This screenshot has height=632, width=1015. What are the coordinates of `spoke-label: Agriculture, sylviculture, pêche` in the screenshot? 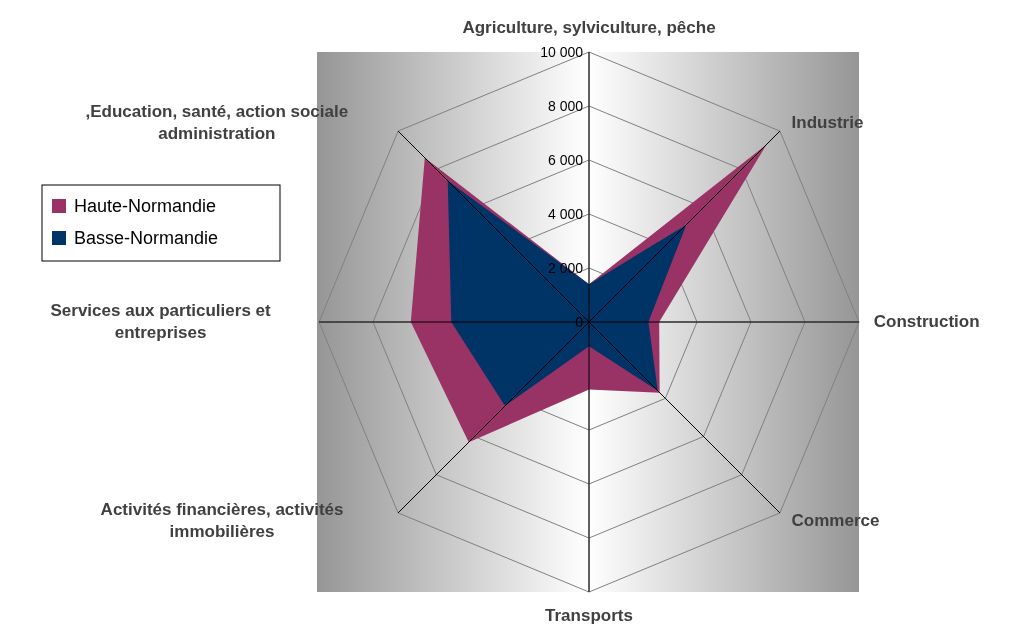 It's located at (589, 28).